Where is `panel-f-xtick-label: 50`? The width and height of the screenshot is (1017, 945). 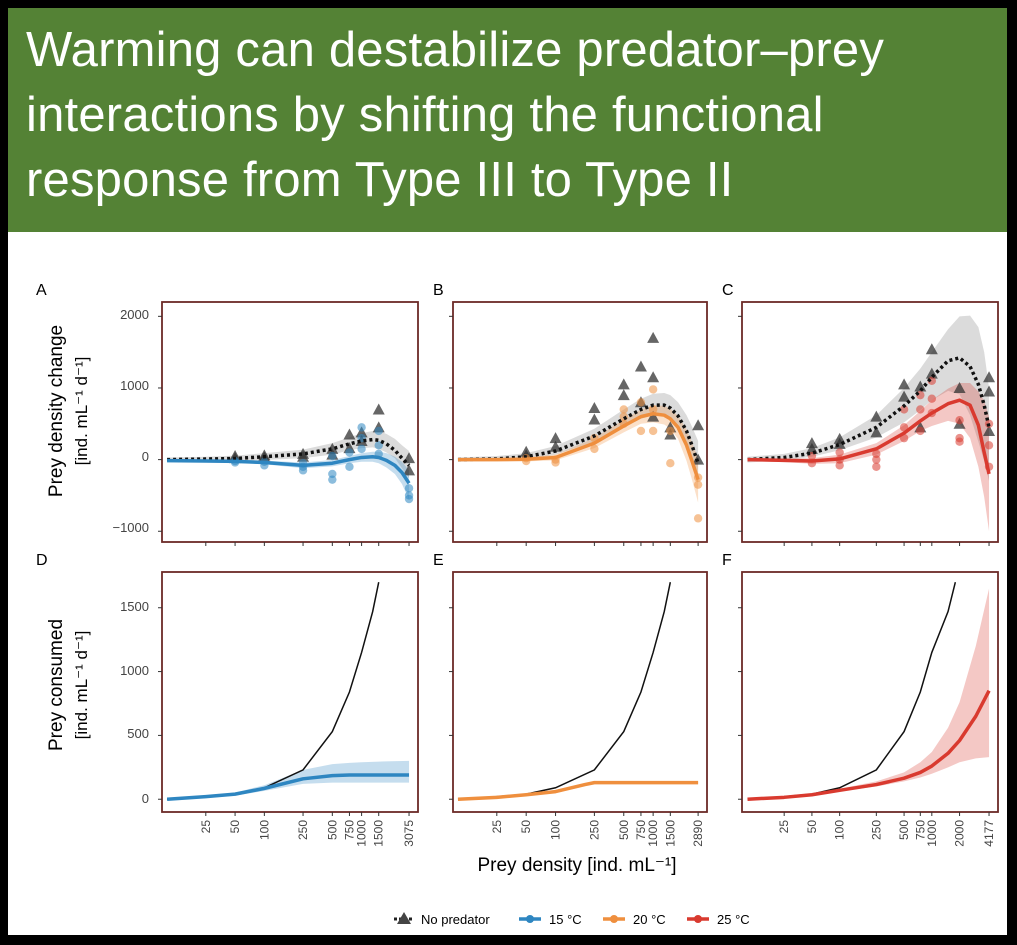
panel-f-xtick-label: 50 is located at coordinates (812, 827).